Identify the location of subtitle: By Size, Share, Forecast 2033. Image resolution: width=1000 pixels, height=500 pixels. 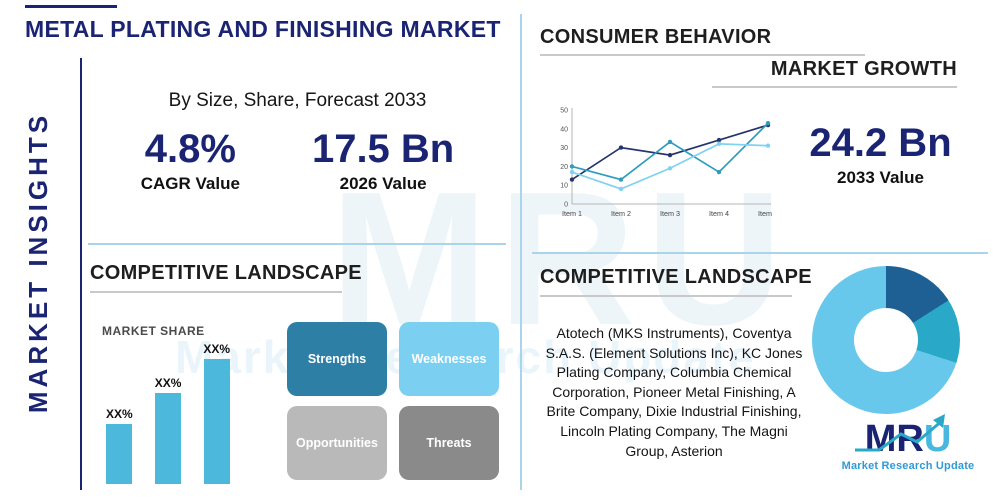
(297, 100).